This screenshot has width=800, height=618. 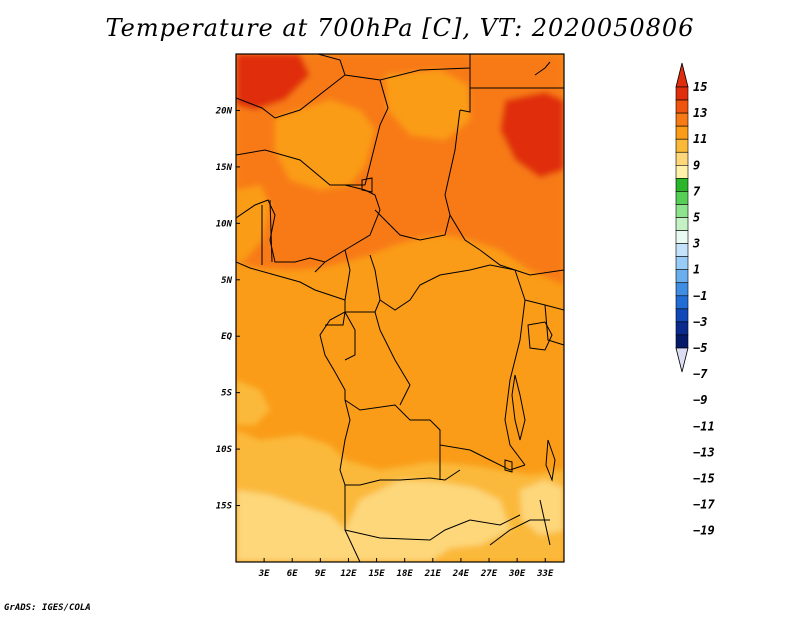 I want to click on y-tick-label: 10S, so click(x=224, y=450).